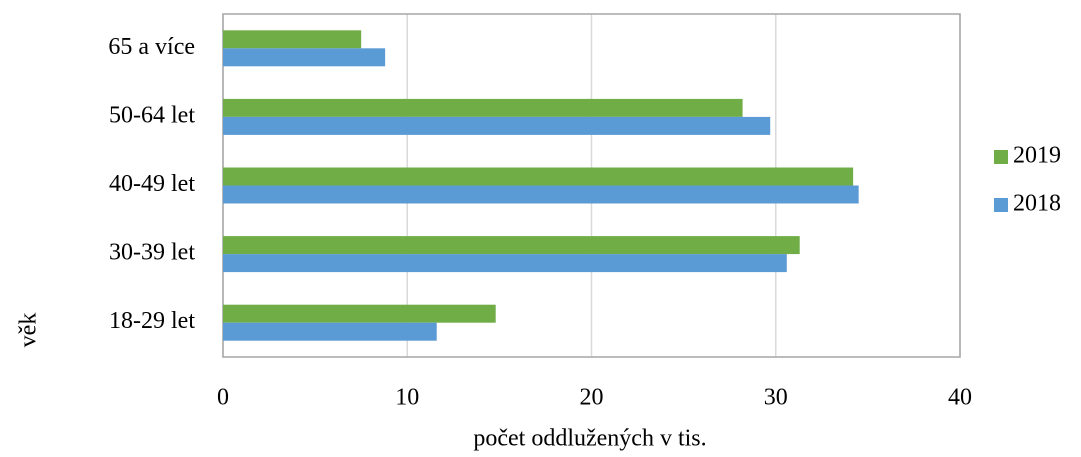 This screenshot has height=457, width=1081. Describe the element at coordinates (223, 398) in the screenshot. I see `x-tick-label: 0` at that location.